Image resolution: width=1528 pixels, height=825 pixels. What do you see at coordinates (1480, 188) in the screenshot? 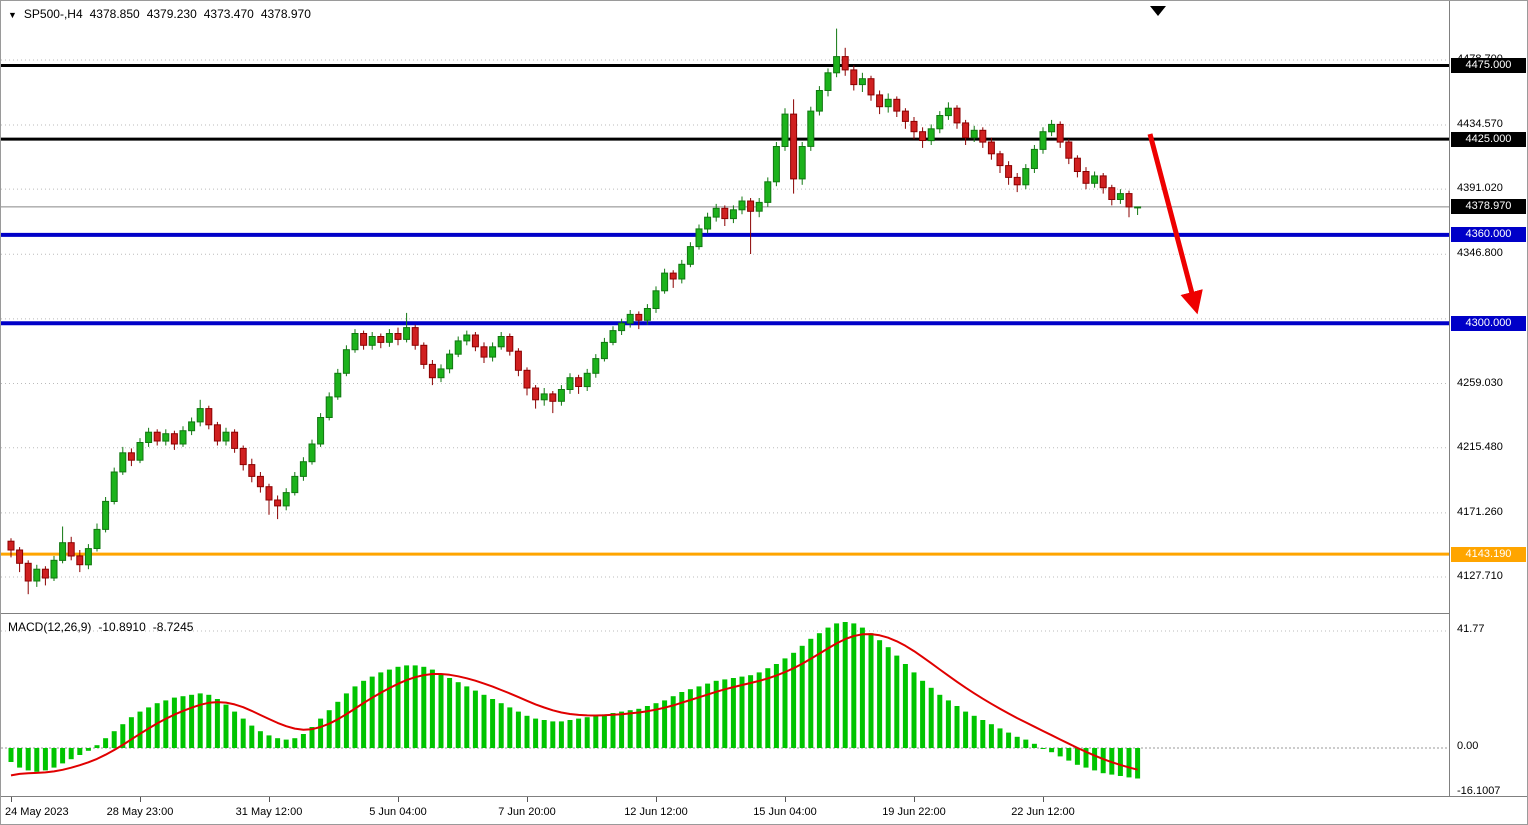
I see `price-tick-label: 4391.020` at bounding box center [1480, 188].